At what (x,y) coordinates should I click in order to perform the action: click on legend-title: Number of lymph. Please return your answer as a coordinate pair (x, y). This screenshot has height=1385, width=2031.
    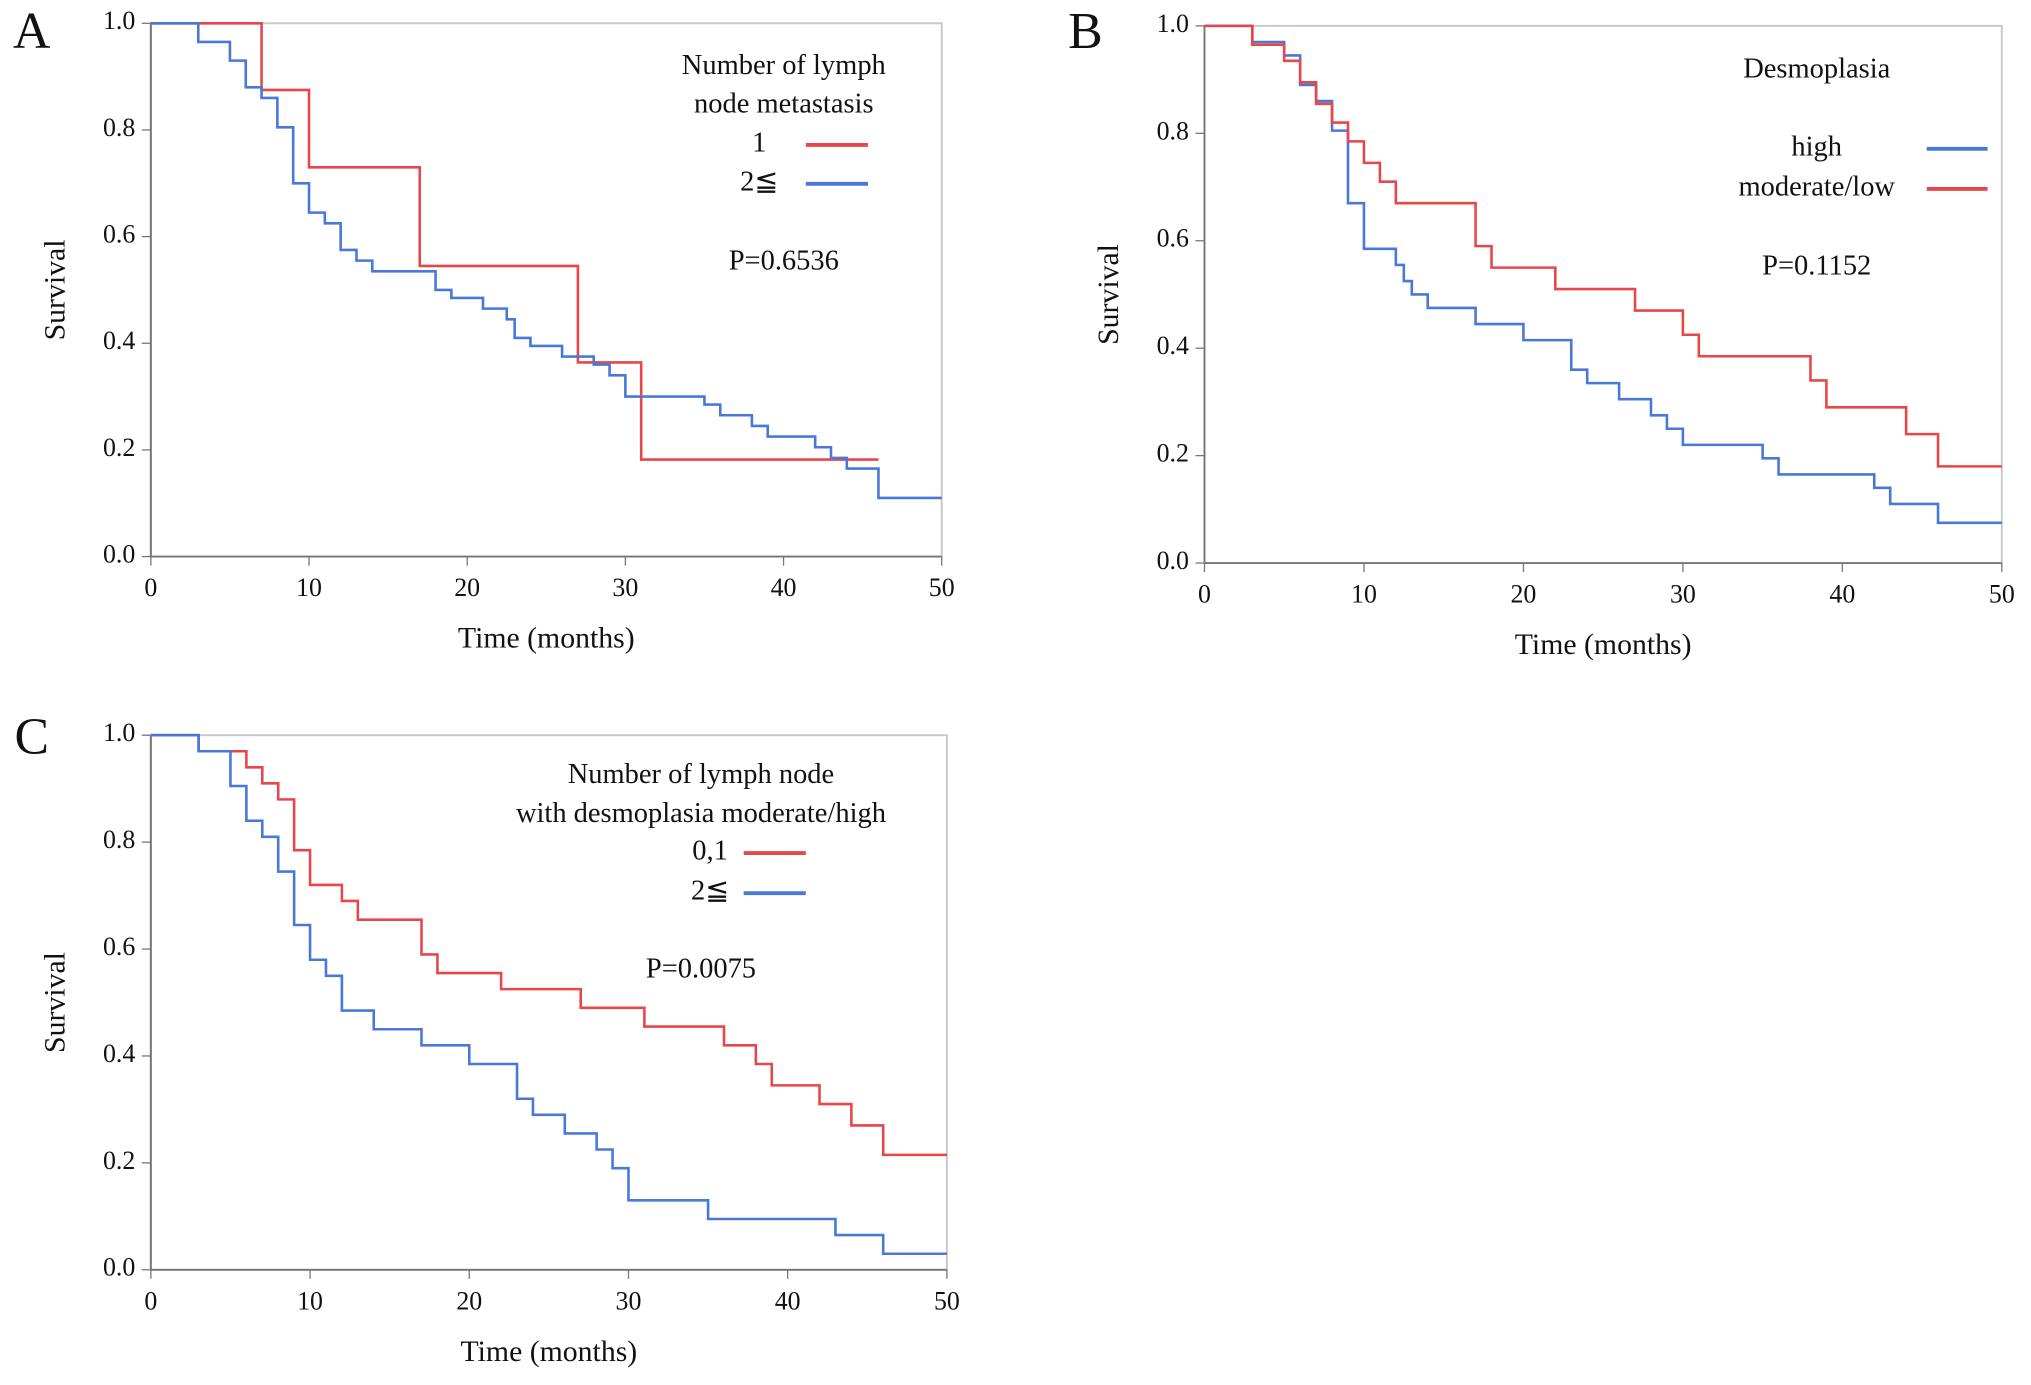
    Looking at the image, I should click on (784, 65).